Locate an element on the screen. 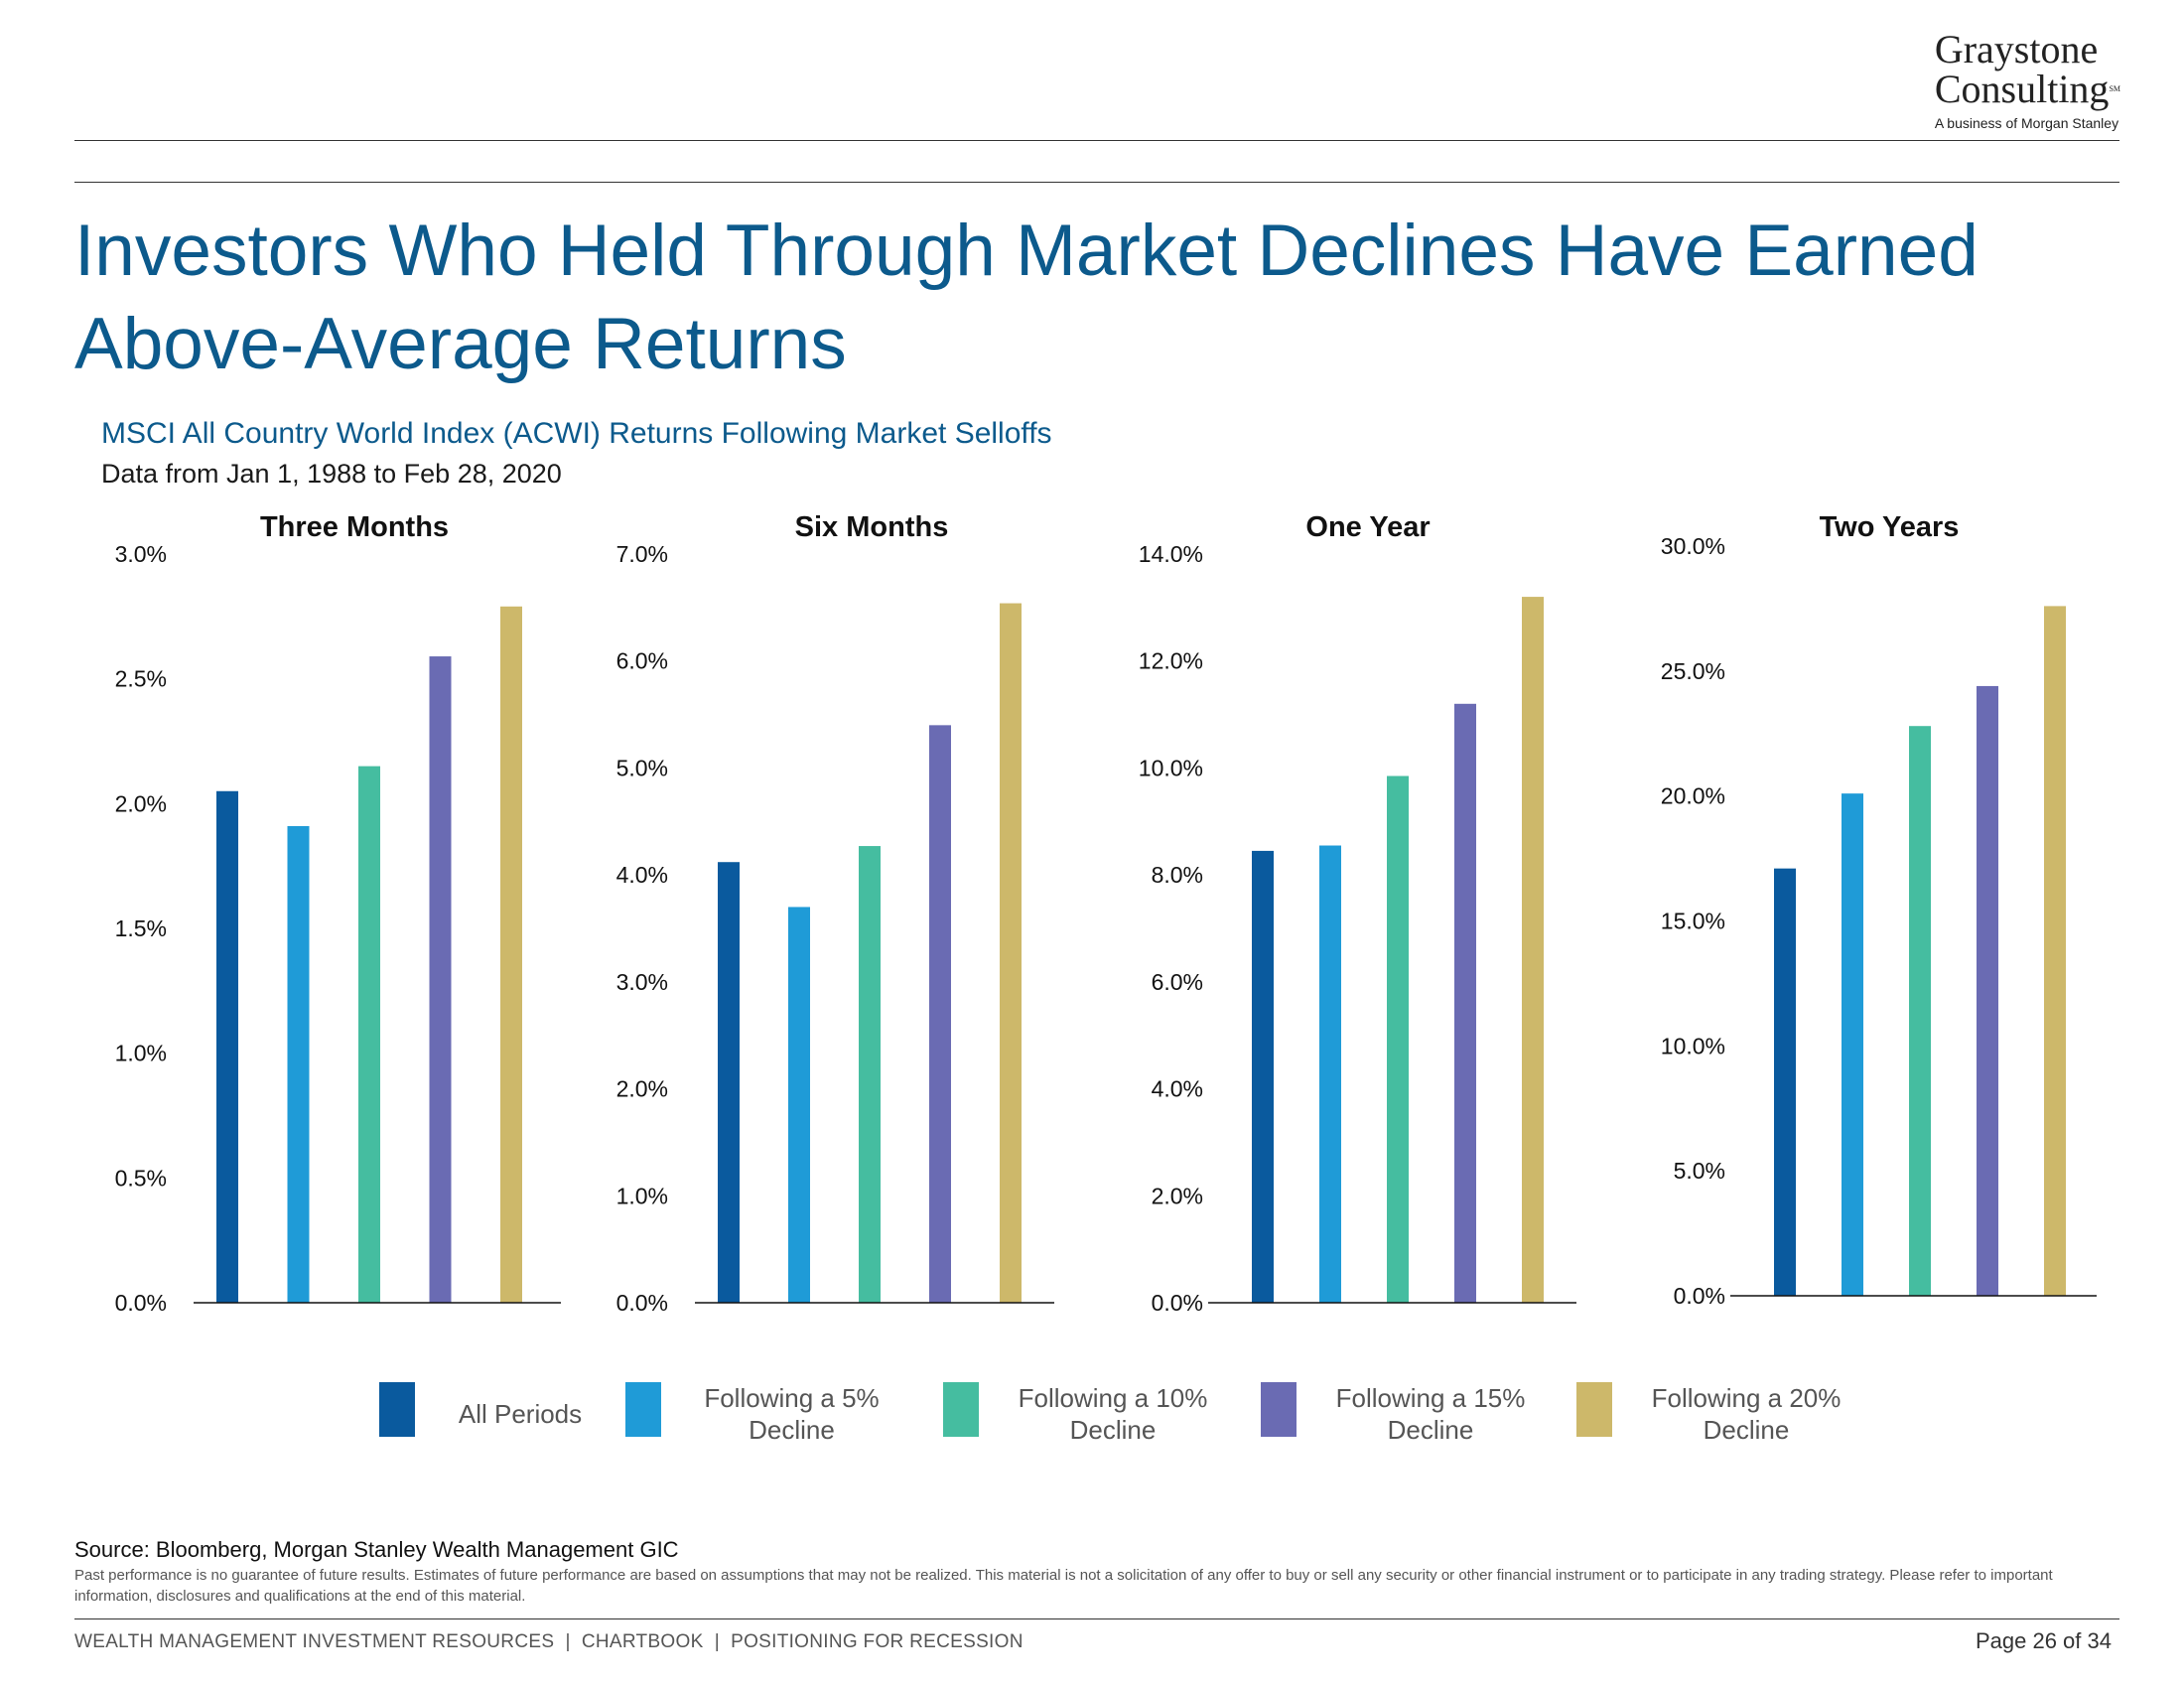 This screenshot has height=1688, width=2184. logo-subline: A business of Morgan Stanley is located at coordinates (2026, 123).